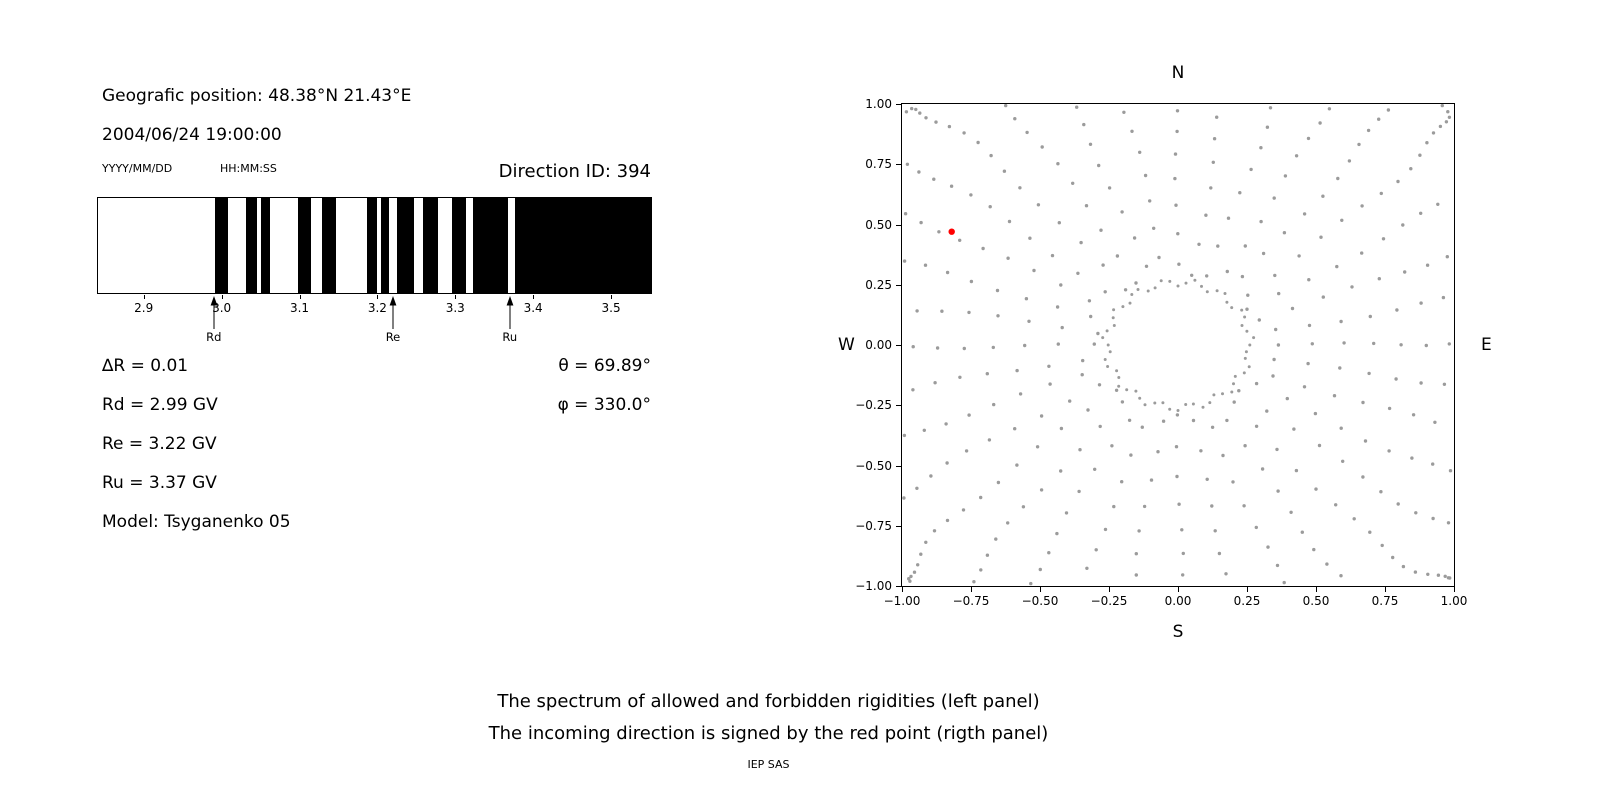 Image resolution: width=1600 pixels, height=800 pixels. I want to click on spectrum-tick-label: 3.3, so click(455, 308).